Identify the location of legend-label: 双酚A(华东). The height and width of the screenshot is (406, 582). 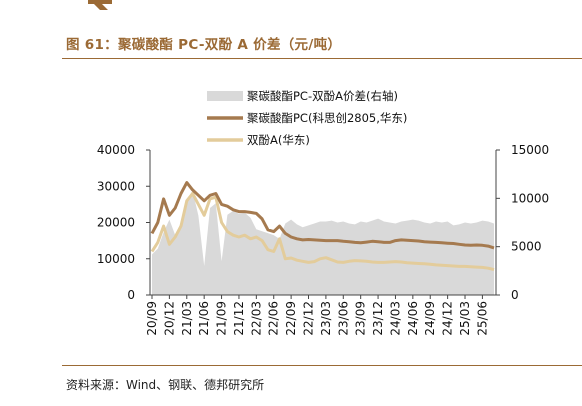
(278, 140).